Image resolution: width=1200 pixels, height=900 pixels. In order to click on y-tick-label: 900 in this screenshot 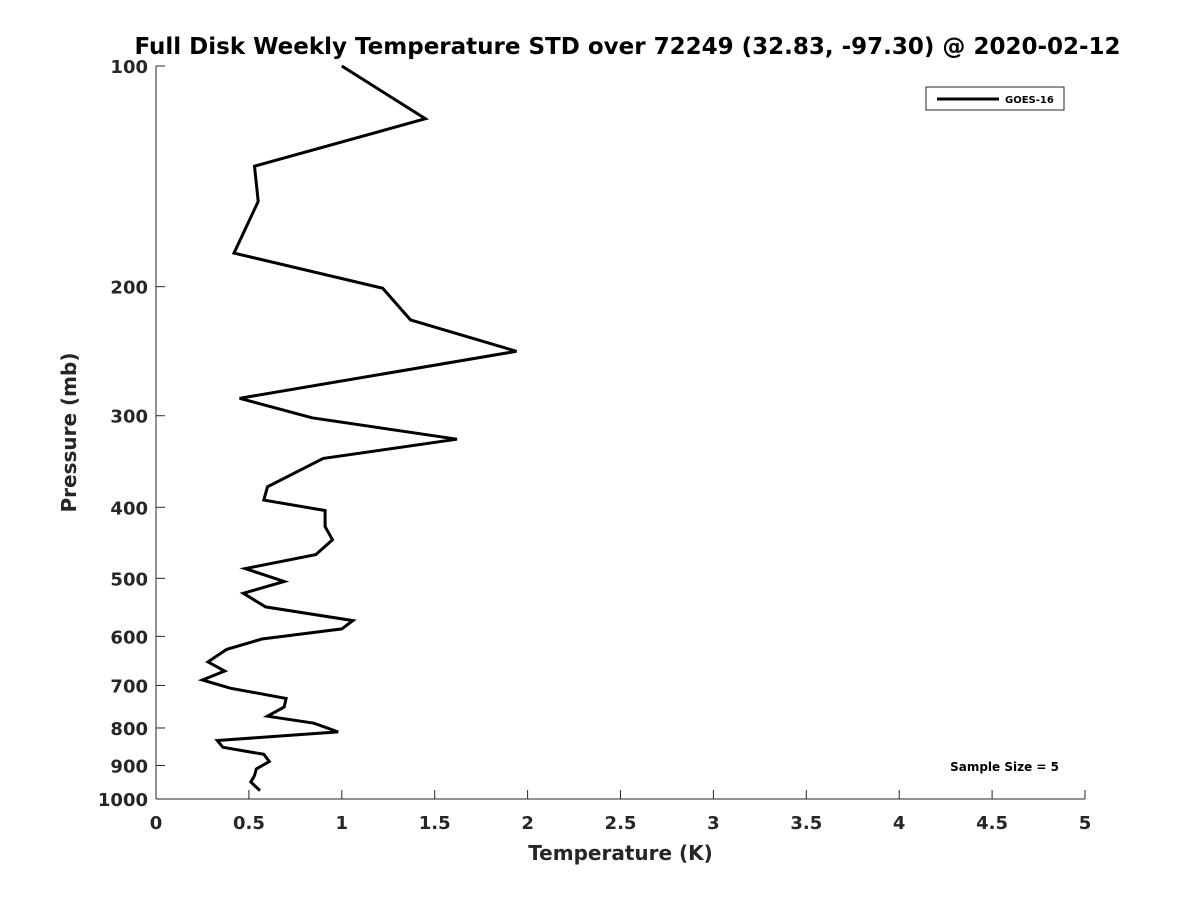, I will do `click(129, 766)`.